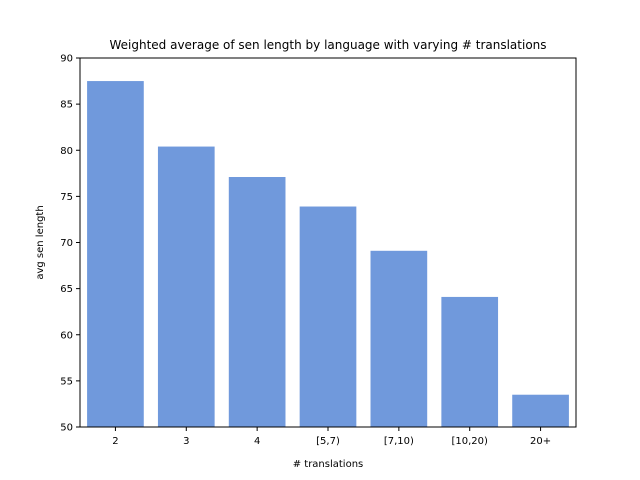 The image size is (640, 480). Describe the element at coordinates (66, 105) in the screenshot. I see `y-tick-label: 85` at that location.